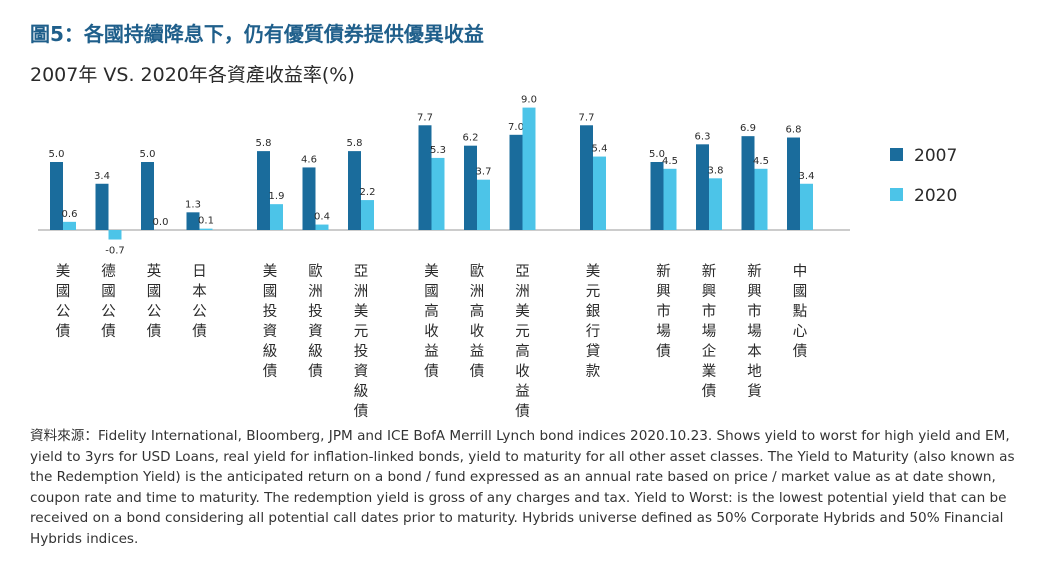 This screenshot has height=563, width=1061. Describe the element at coordinates (896, 194) in the screenshot. I see `legend-swatch-2020` at that location.